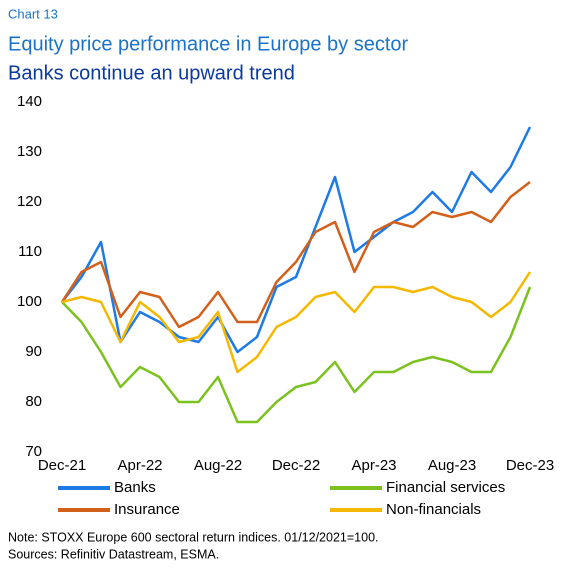 This screenshot has height=573, width=571. What do you see at coordinates (452, 465) in the screenshot?
I see `x-tick-label: Aug-23` at bounding box center [452, 465].